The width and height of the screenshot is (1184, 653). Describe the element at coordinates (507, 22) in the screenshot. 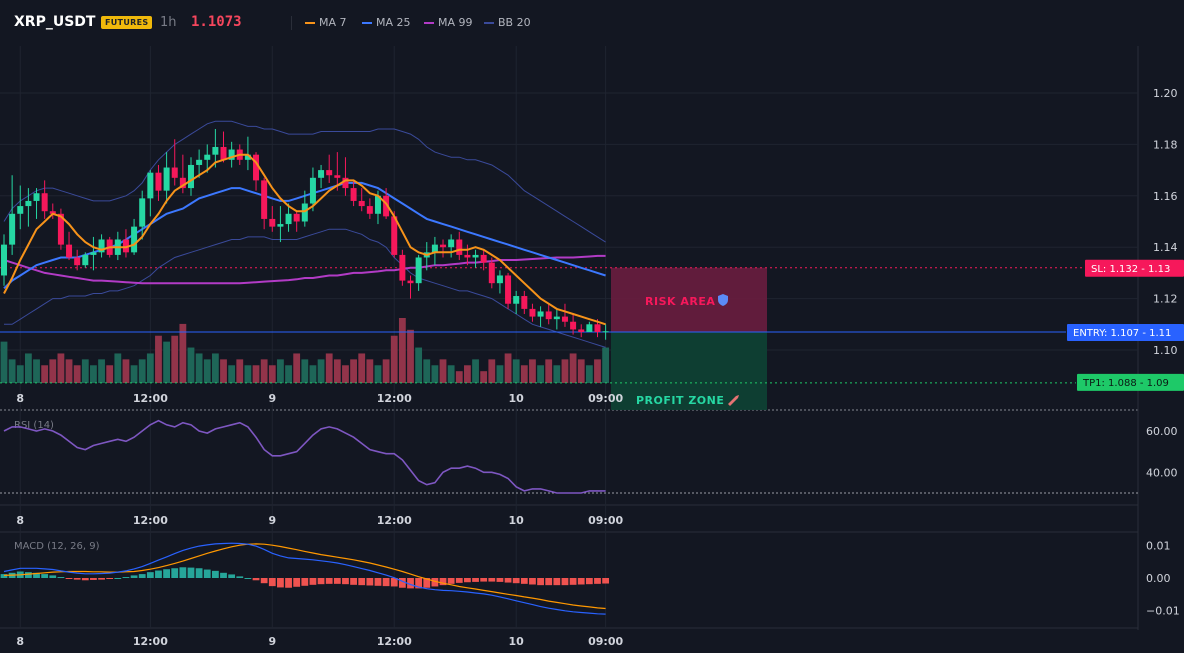

I see `legend-bb20: BB 20` at that location.